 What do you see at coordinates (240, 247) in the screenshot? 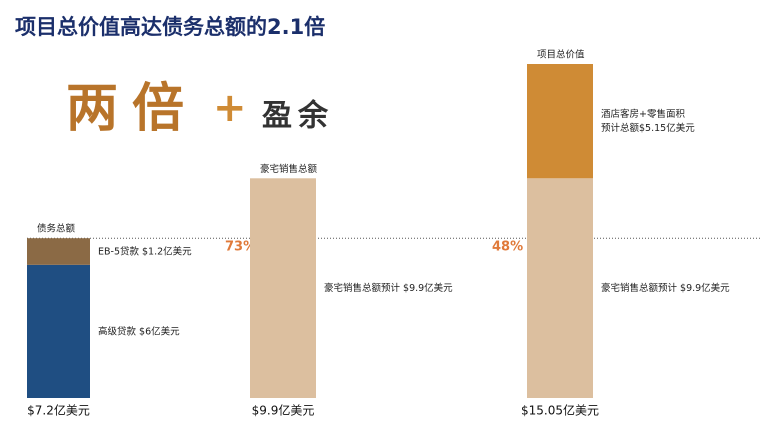
I see `annotation: 73%` at bounding box center [240, 247].